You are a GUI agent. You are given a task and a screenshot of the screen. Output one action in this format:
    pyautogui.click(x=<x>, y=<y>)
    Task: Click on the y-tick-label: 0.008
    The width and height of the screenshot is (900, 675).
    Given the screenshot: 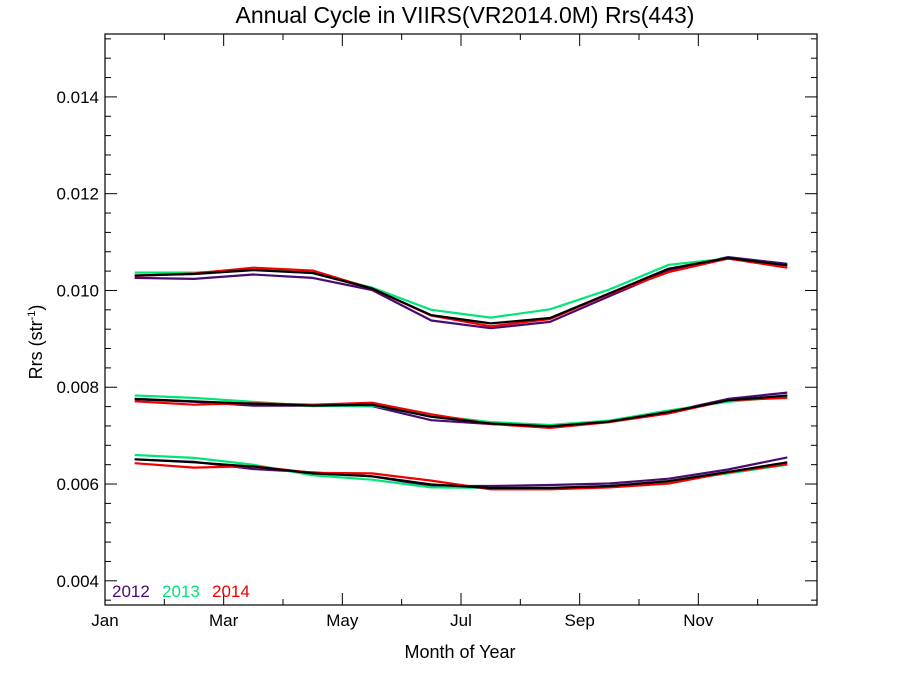 What is the action you would take?
    pyautogui.click(x=77, y=387)
    